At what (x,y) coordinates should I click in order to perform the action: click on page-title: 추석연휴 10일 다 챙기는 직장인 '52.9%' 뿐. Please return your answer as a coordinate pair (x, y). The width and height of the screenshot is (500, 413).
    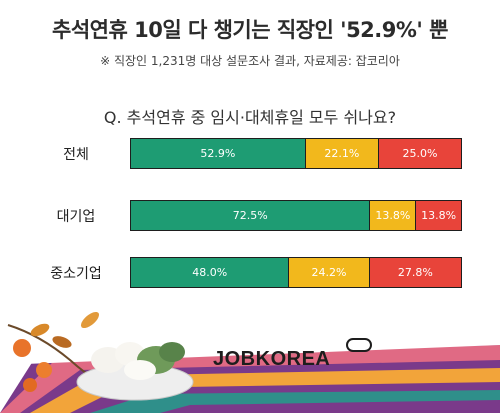
    Looking at the image, I should click on (250, 30).